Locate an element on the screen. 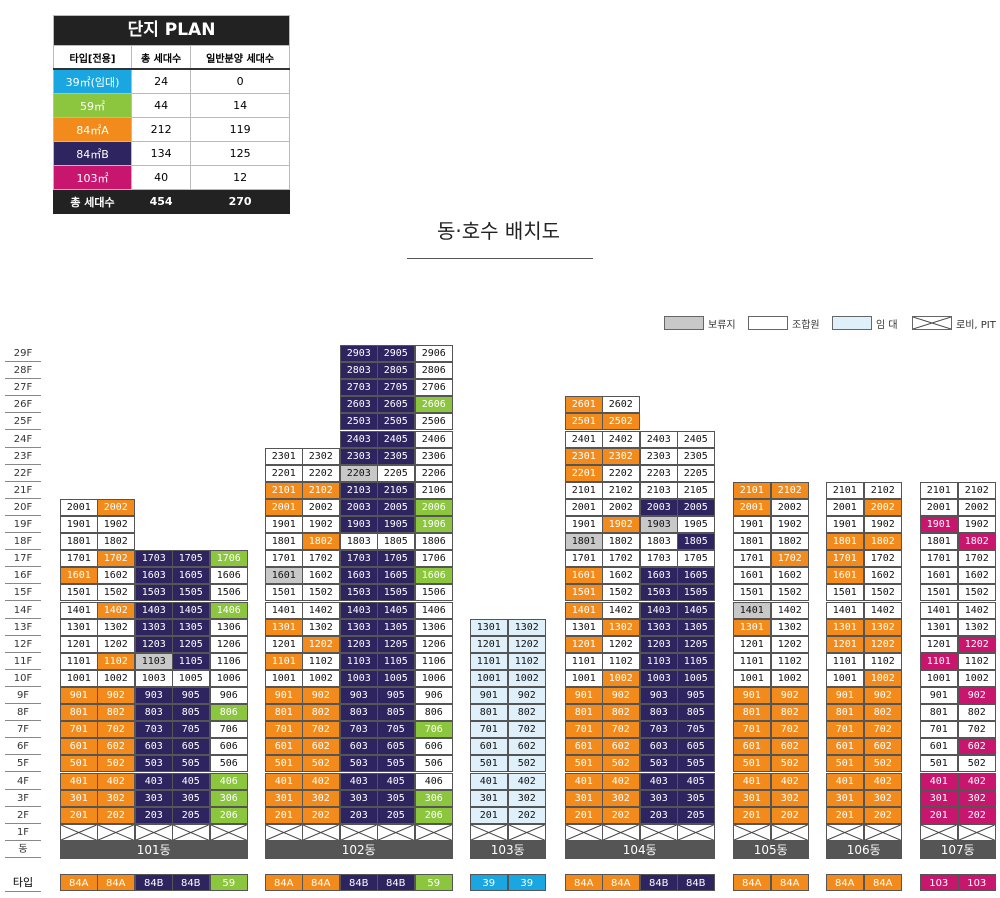 The image size is (1000, 898). unit-cell: 803 is located at coordinates (359, 713).